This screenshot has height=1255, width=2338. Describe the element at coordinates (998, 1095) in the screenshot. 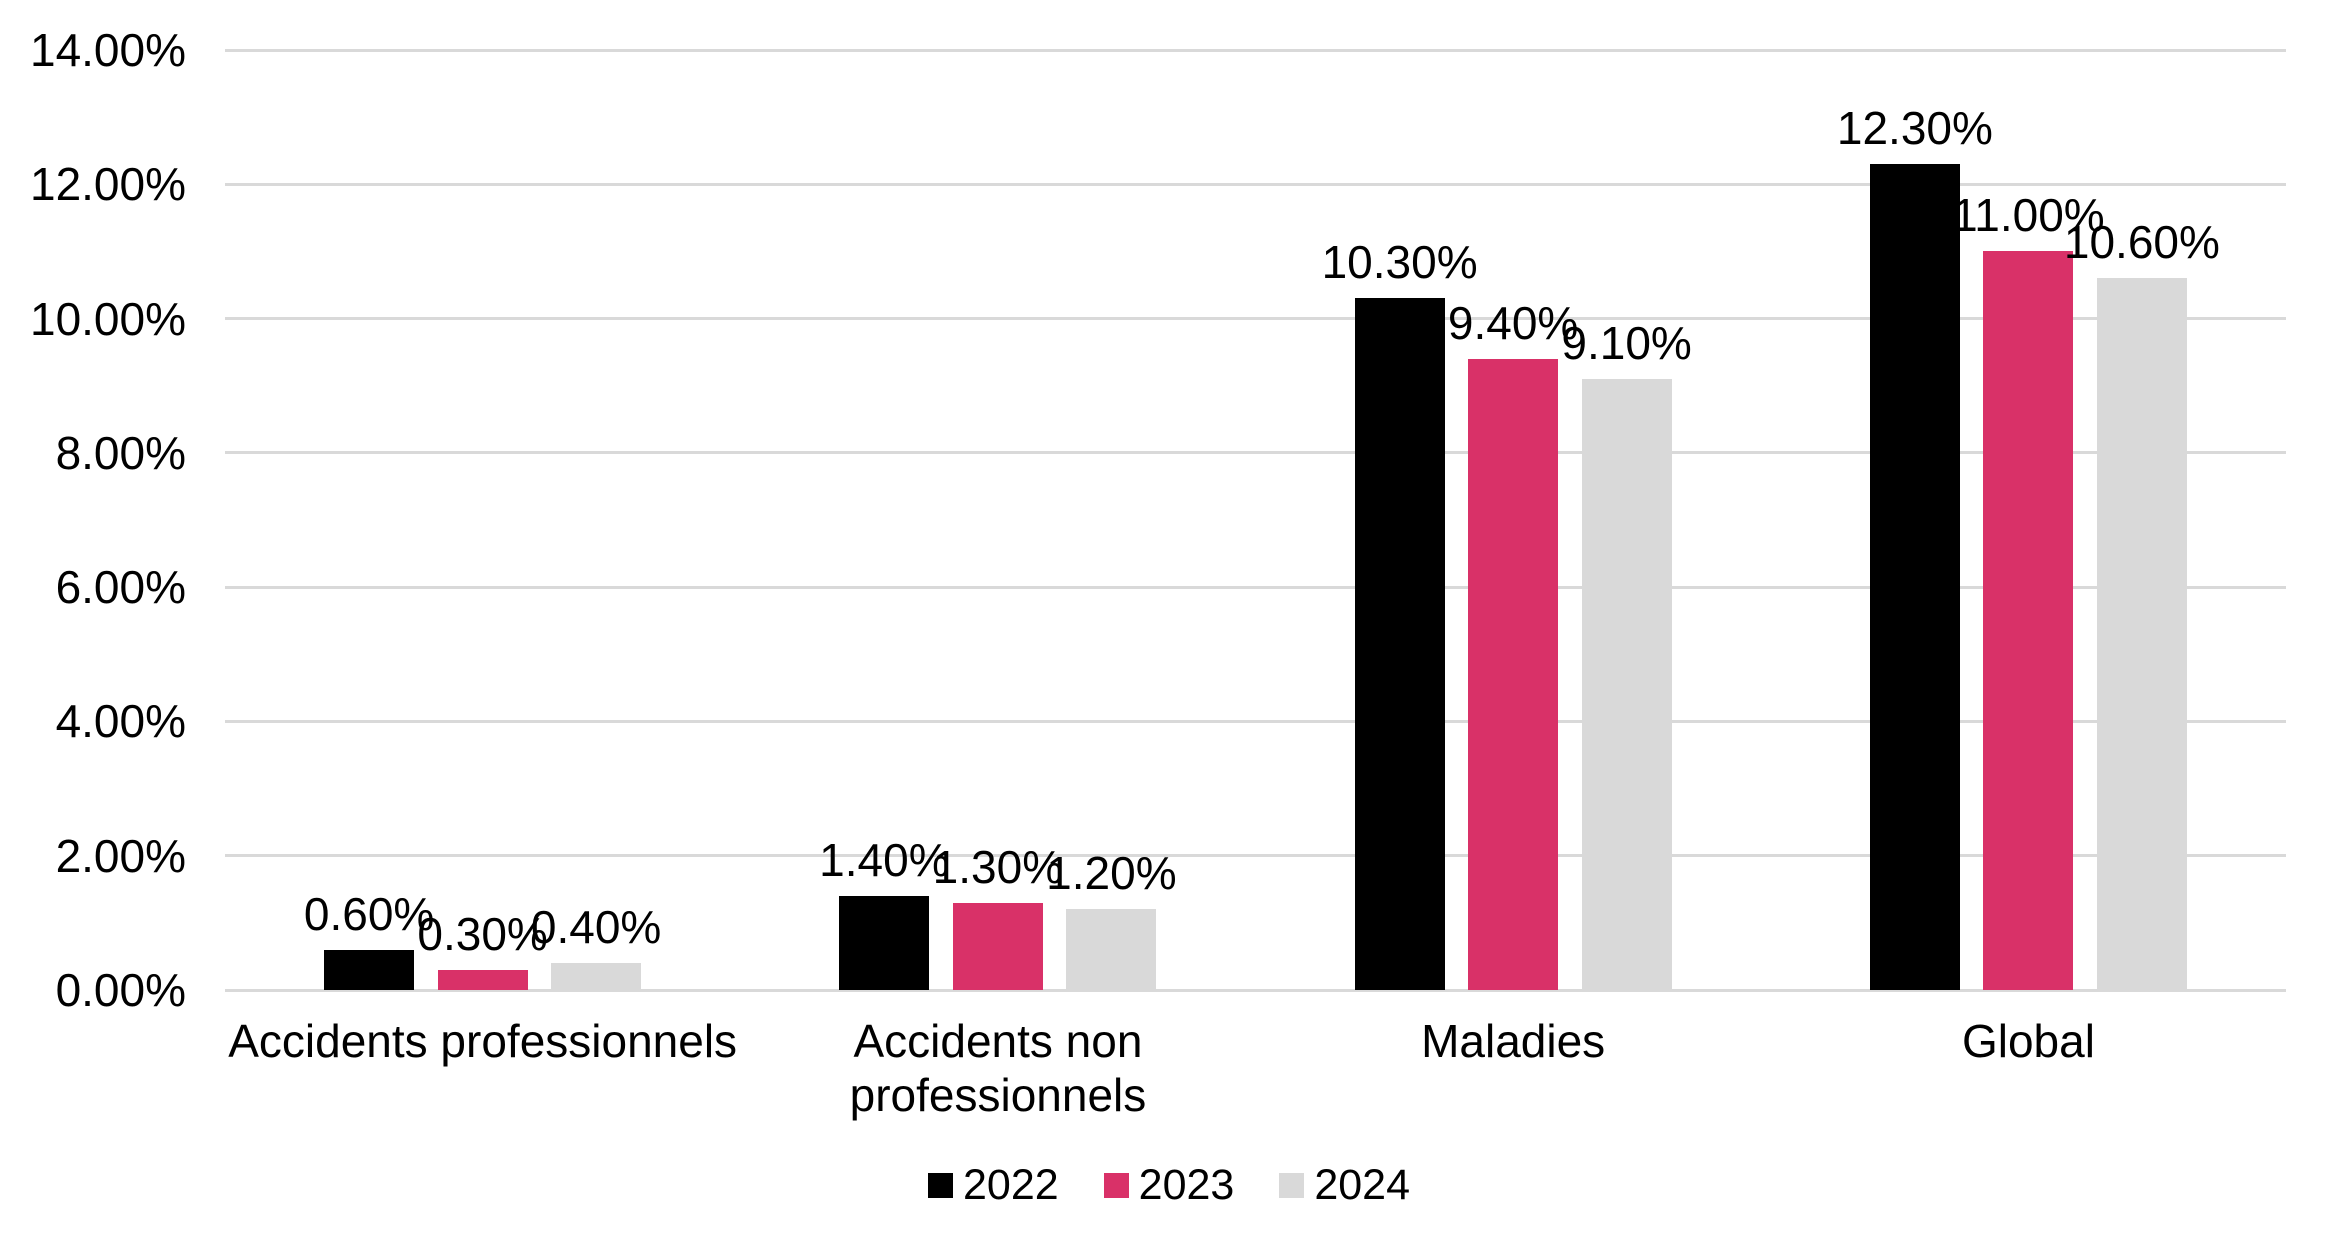

I see `category-label-line: professionnels` at that location.